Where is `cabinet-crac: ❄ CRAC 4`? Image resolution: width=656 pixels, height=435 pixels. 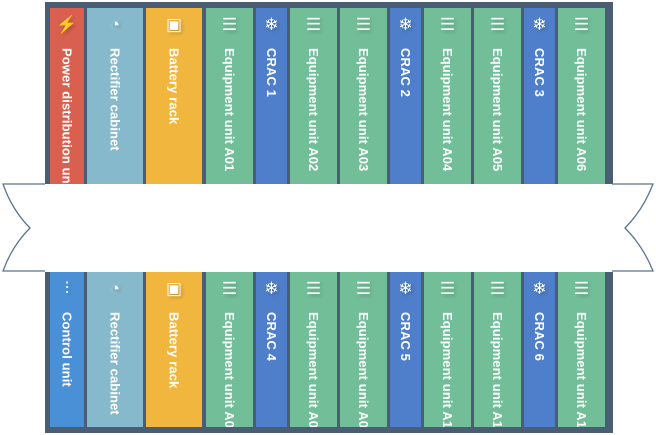 cabinet-crac: ❄ CRAC 4 is located at coordinates (271, 349).